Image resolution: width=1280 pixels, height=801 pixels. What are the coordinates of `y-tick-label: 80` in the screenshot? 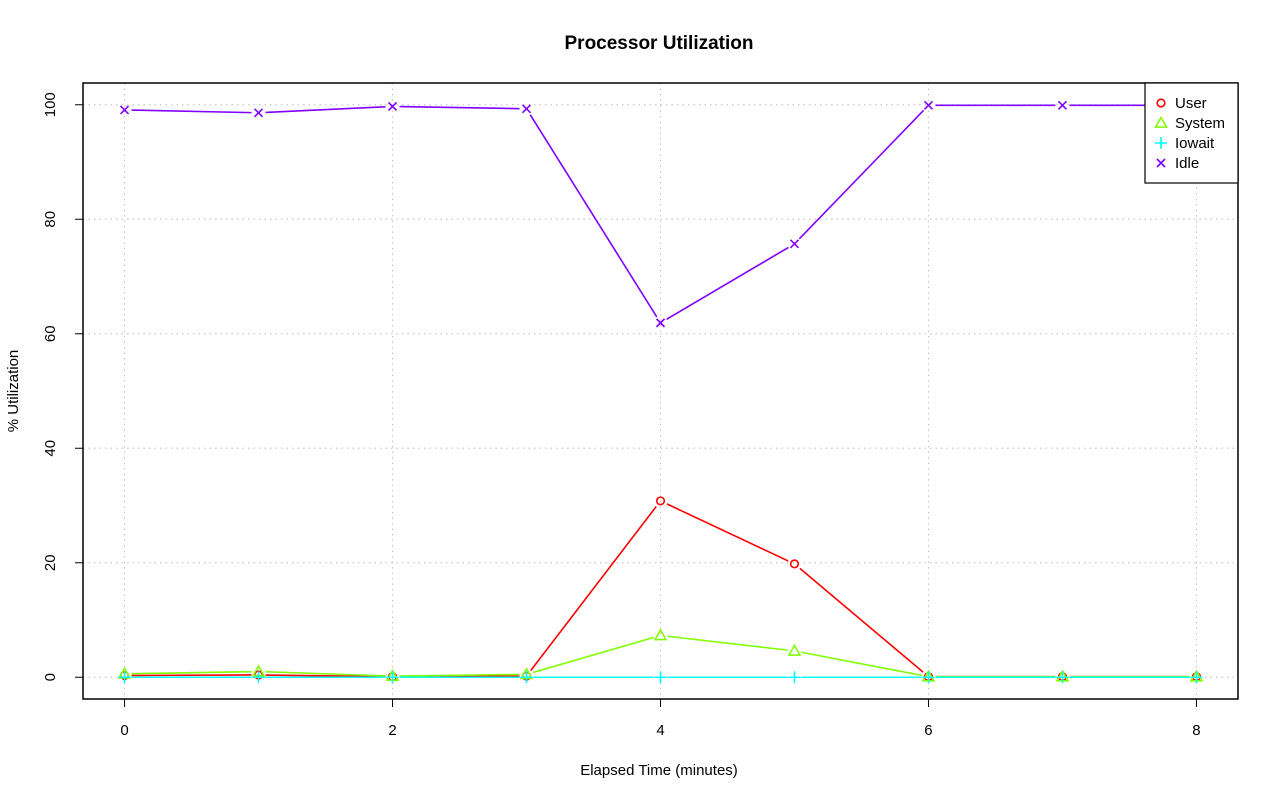 It's located at (50, 219).